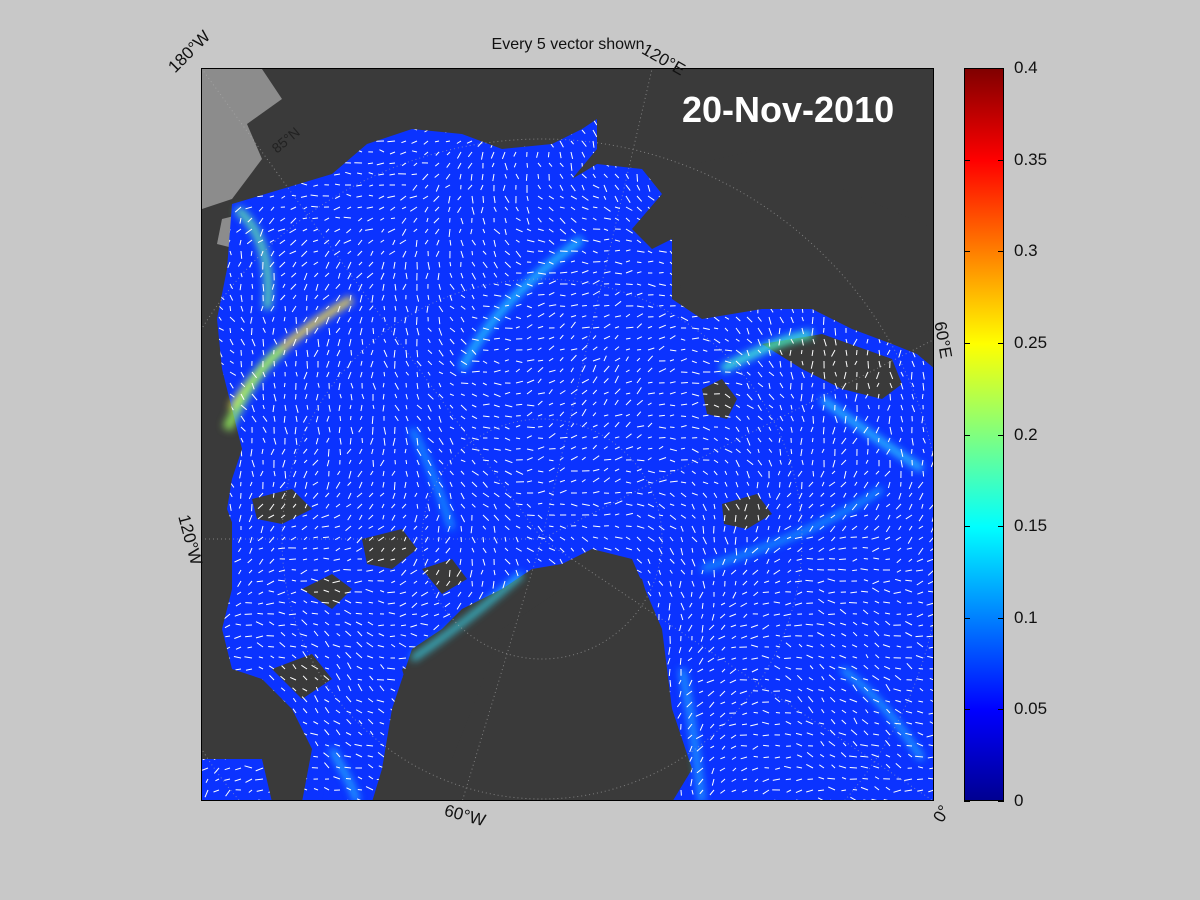  Describe the element at coordinates (941, 813) in the screenshot. I see `lon-label-0: 0°` at that location.